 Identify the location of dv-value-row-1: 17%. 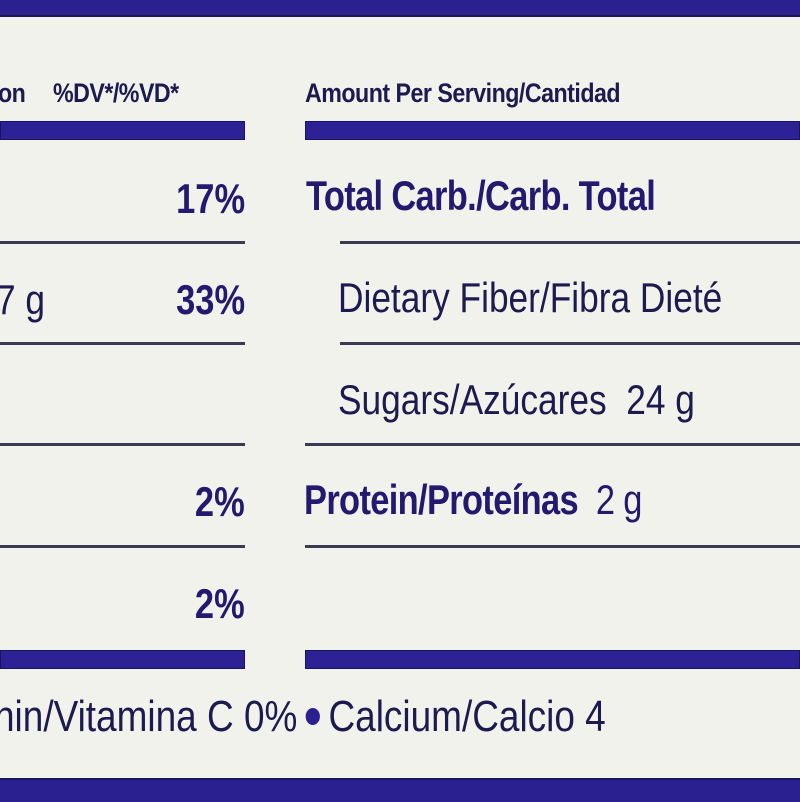
(210, 199).